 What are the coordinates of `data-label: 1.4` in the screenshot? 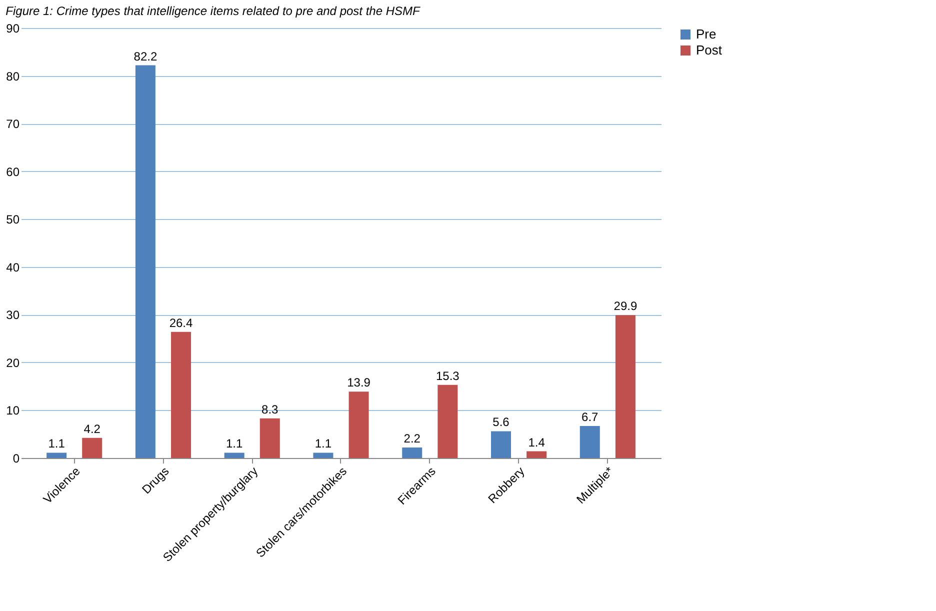 It's located at (537, 442).